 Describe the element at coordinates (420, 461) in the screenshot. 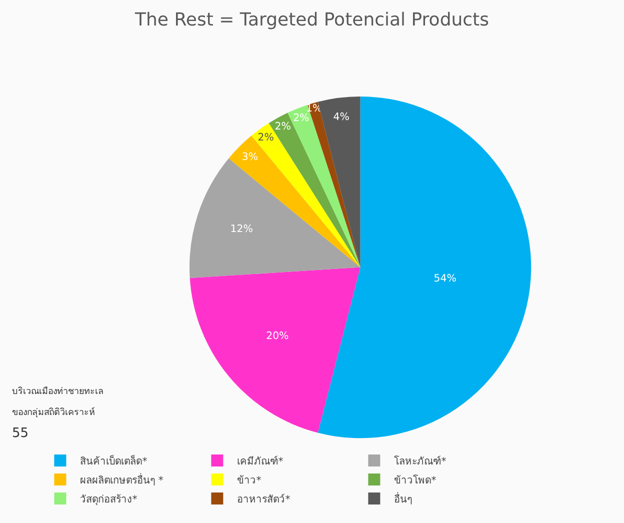

I see `legend-label: โลหะภัณฑ์*` at that location.